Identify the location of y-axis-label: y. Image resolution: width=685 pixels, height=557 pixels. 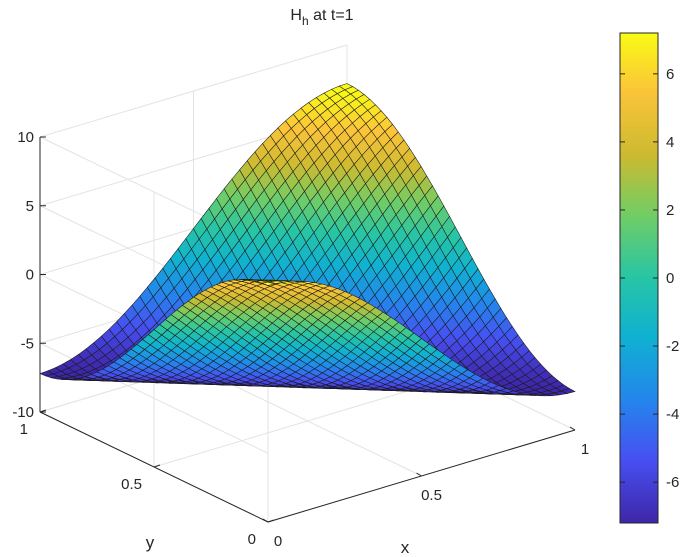
(150, 542).